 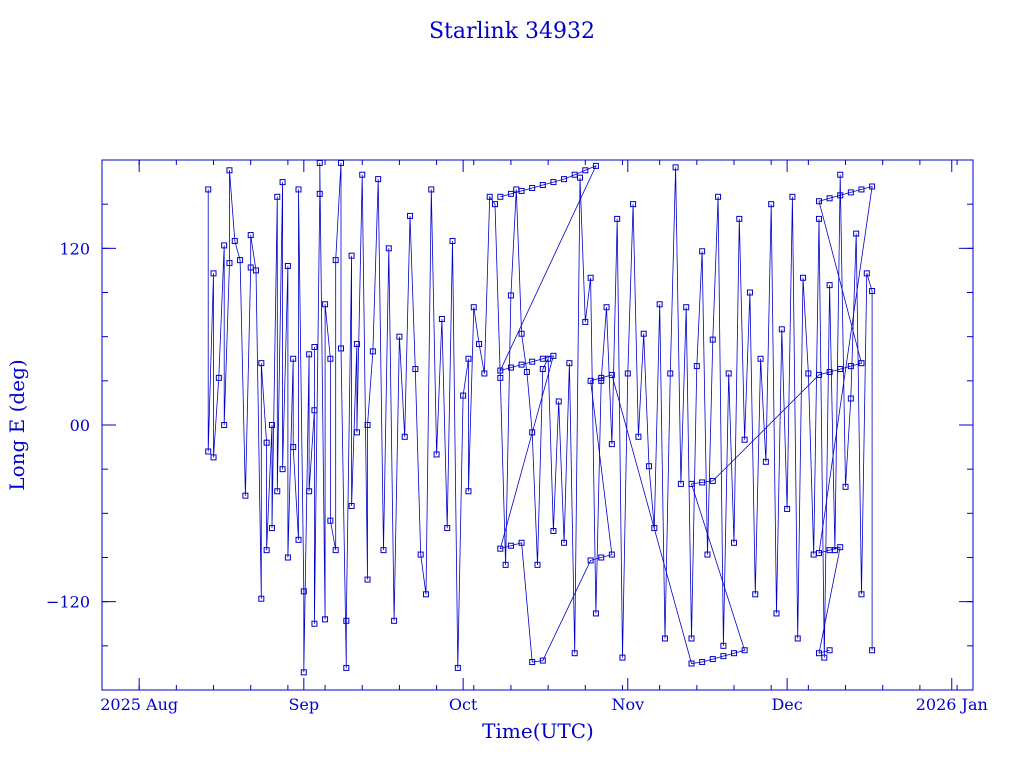 What do you see at coordinates (80, 425) in the screenshot?
I see `y-tick-label: 00` at bounding box center [80, 425].